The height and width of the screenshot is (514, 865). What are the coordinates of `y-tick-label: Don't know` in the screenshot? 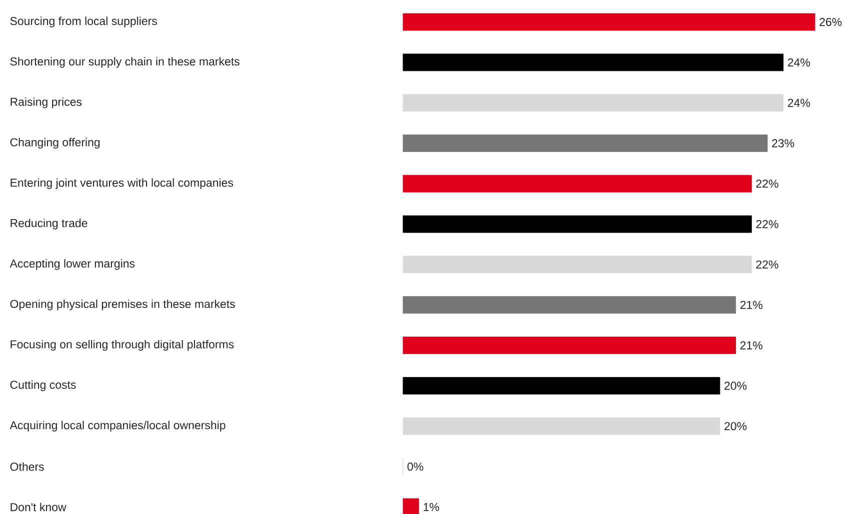 It's located at (38, 507).